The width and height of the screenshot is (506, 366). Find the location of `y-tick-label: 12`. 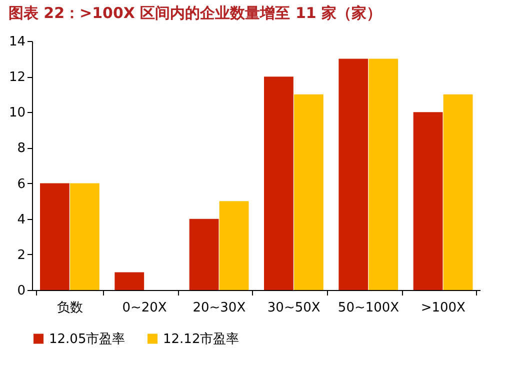

y-tick-label: 12 is located at coordinates (17, 78).